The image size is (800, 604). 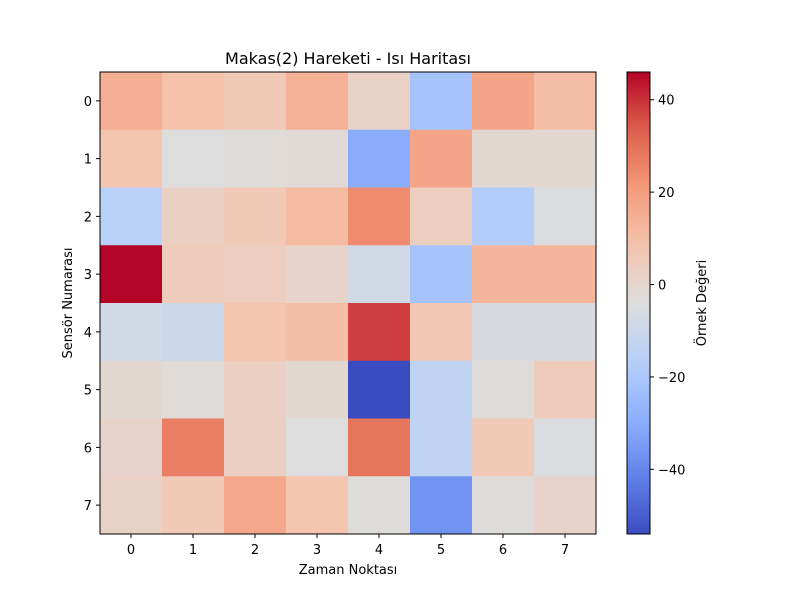 What do you see at coordinates (671, 378) in the screenshot?
I see `colorbar-tick-label: −20` at bounding box center [671, 378].